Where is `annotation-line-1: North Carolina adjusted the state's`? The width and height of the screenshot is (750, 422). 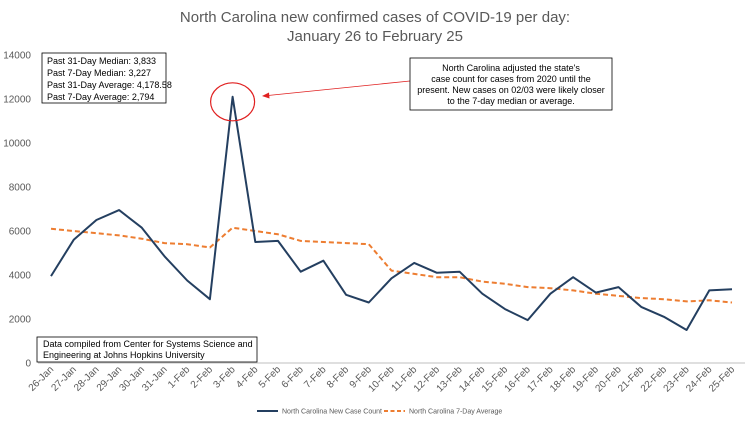 annotation-line-1: North Carolina adjusted the state's is located at coordinates (511, 68).